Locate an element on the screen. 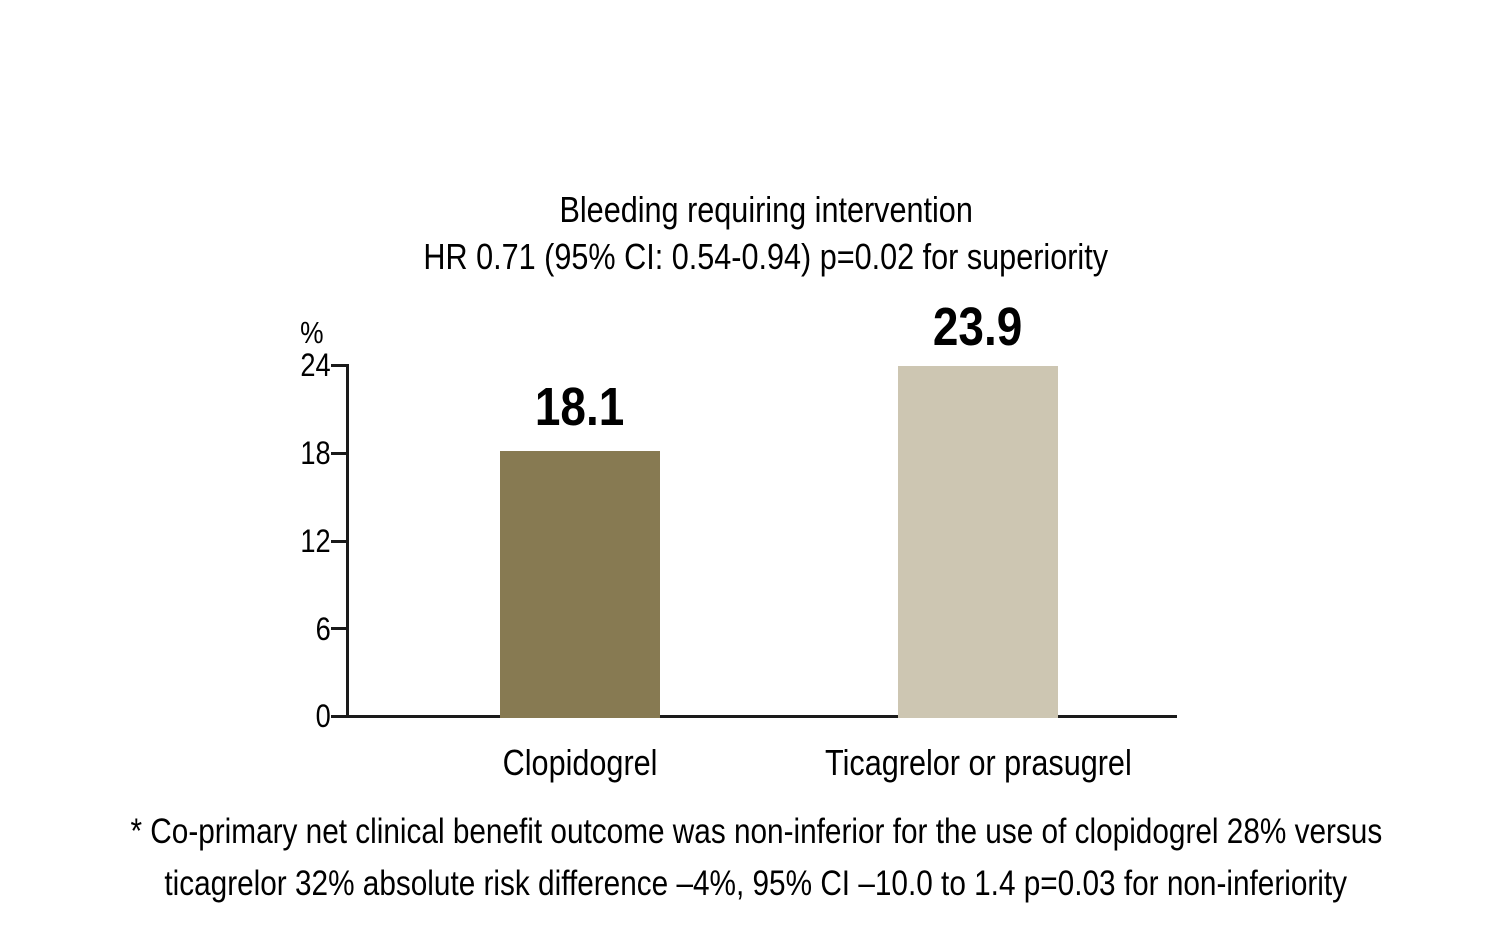 The width and height of the screenshot is (1512, 945). y-tick-label-0: 0 is located at coordinates (323, 716).